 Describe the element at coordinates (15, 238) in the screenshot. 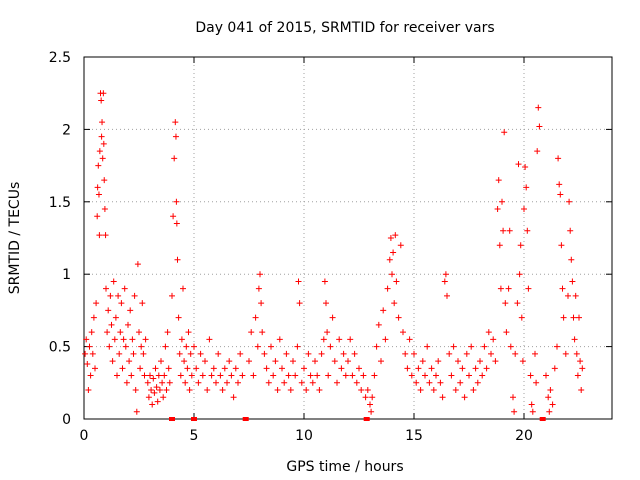

I see `y-axis-label: SRMTID / TECUs` at that location.